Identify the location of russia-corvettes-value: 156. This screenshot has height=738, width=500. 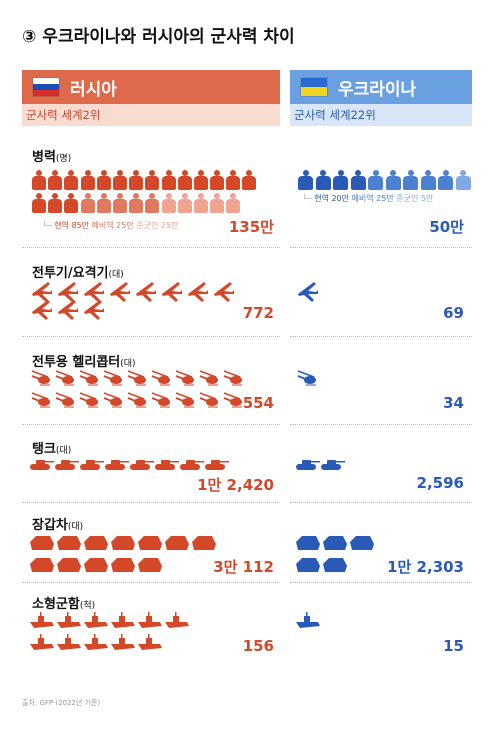
(258, 646).